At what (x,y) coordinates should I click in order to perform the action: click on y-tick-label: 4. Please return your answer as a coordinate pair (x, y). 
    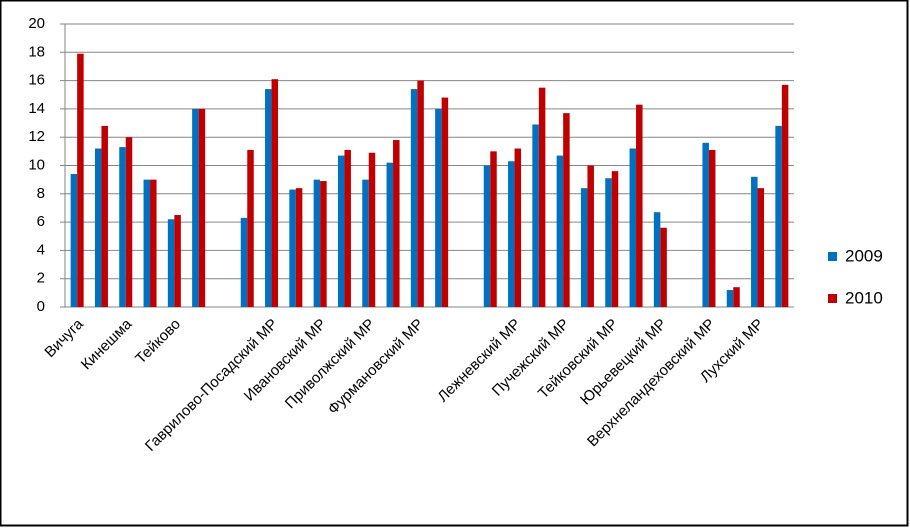
    Looking at the image, I should click on (41, 249).